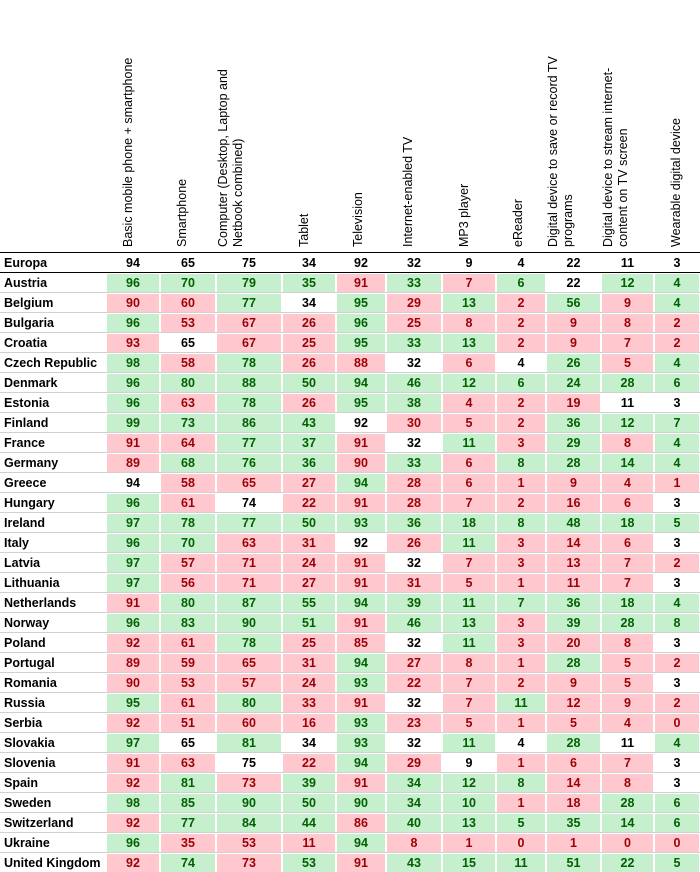  I want to click on cell-value: 58, so click(188, 483).